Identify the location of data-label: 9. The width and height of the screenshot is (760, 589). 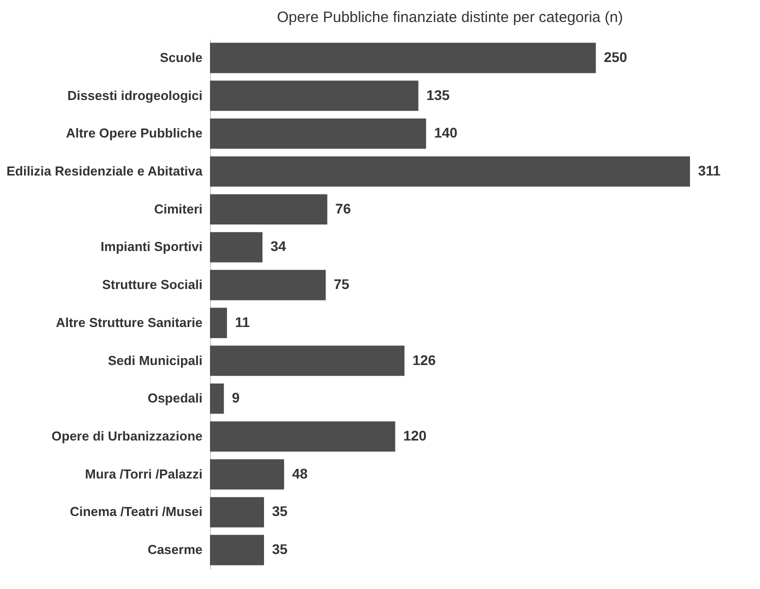
(236, 398).